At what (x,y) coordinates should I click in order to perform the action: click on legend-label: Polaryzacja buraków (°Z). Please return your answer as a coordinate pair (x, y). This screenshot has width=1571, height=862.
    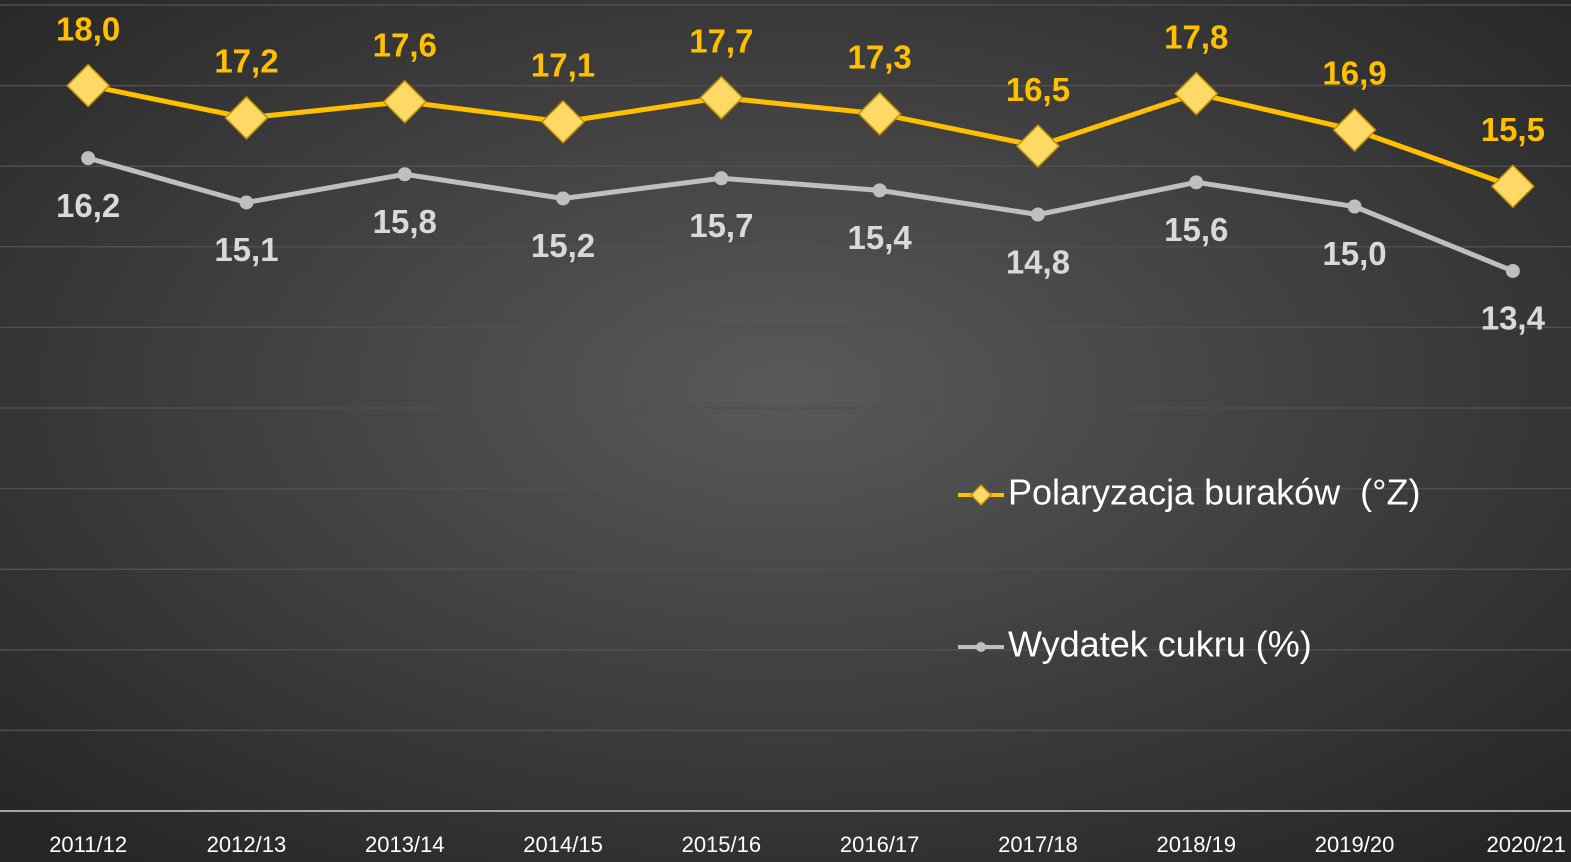
    Looking at the image, I should click on (1214, 492).